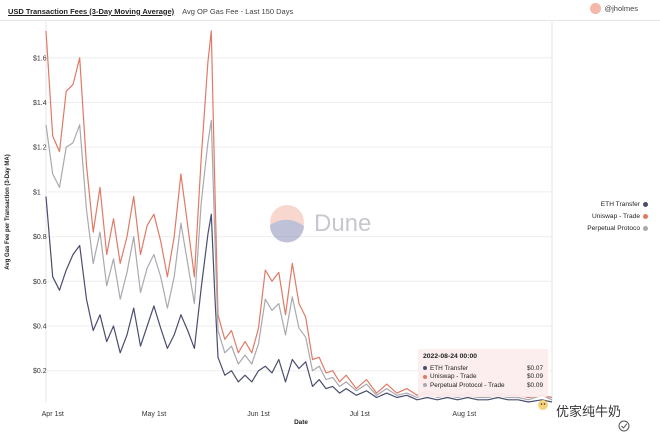 This screenshot has width=660, height=442. I want to click on tooltip-date: 2022-08-24 00:00, so click(450, 356).